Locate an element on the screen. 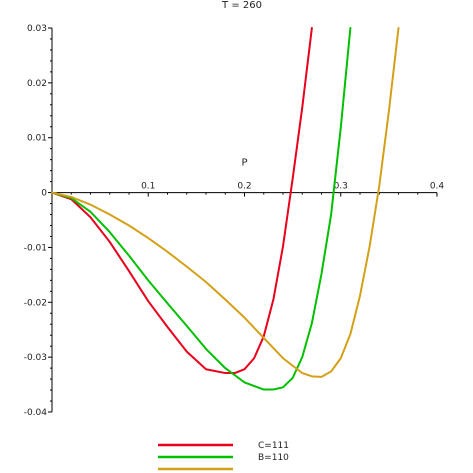 This screenshot has height=473, width=473. x-tick-label: 0.2 is located at coordinates (244, 187).